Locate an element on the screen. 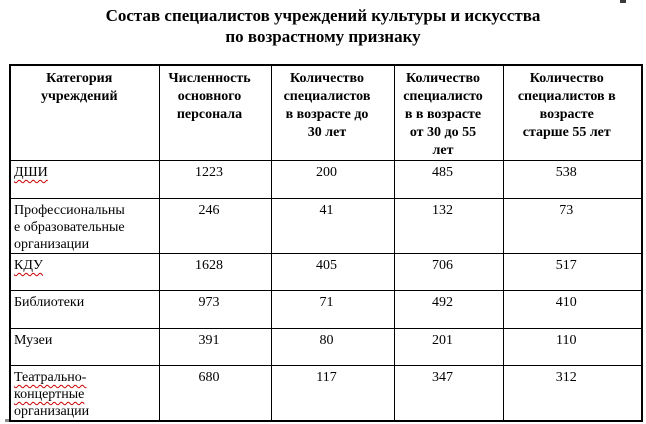 This screenshot has height=424, width=646. category-line-misspelled: ДШИ is located at coordinates (31, 172).